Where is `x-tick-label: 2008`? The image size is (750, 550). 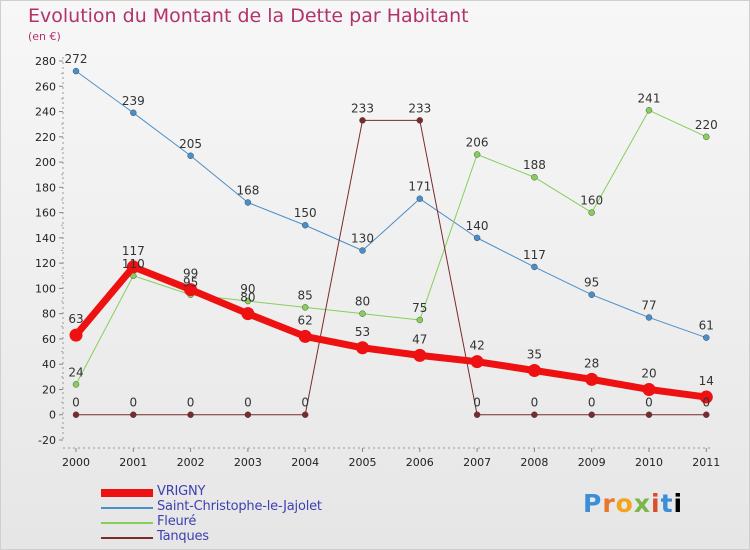 x-tick-label: 2008 is located at coordinates (534, 462).